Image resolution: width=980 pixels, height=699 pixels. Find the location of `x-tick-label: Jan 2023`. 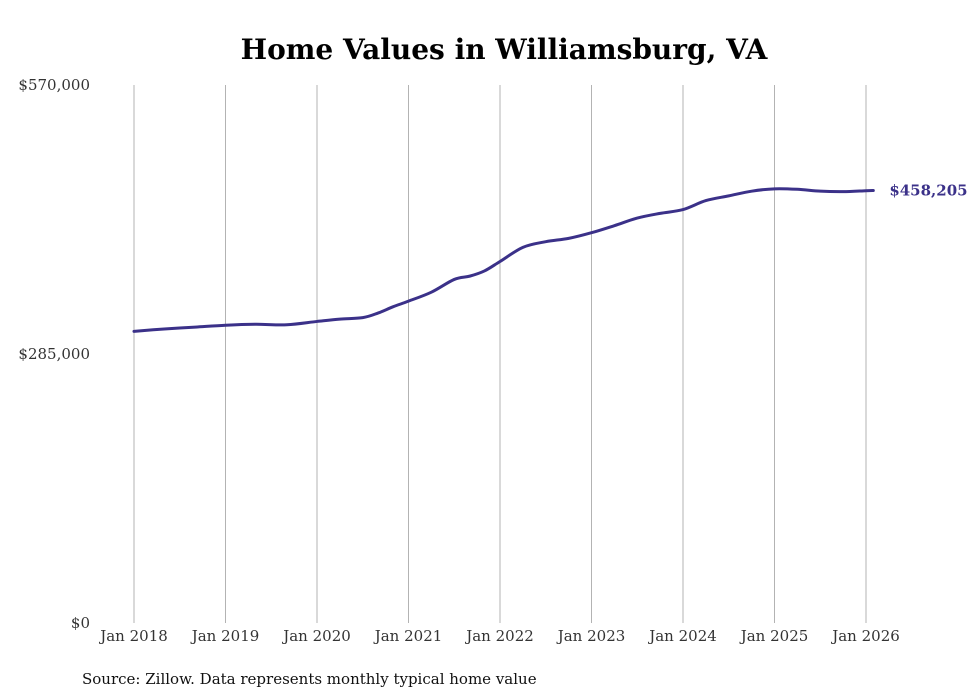

x-tick-label: Jan 2023 is located at coordinates (591, 636).